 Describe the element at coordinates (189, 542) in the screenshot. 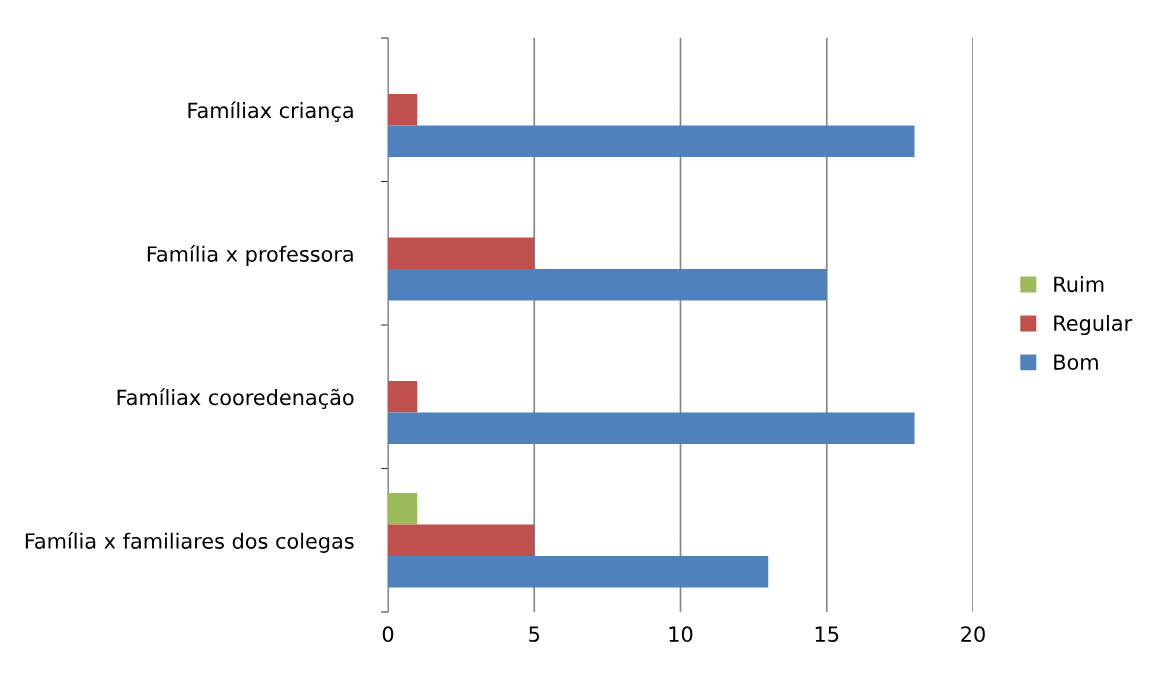

I see `y-tick-label: Família x familiares dos colegas` at that location.